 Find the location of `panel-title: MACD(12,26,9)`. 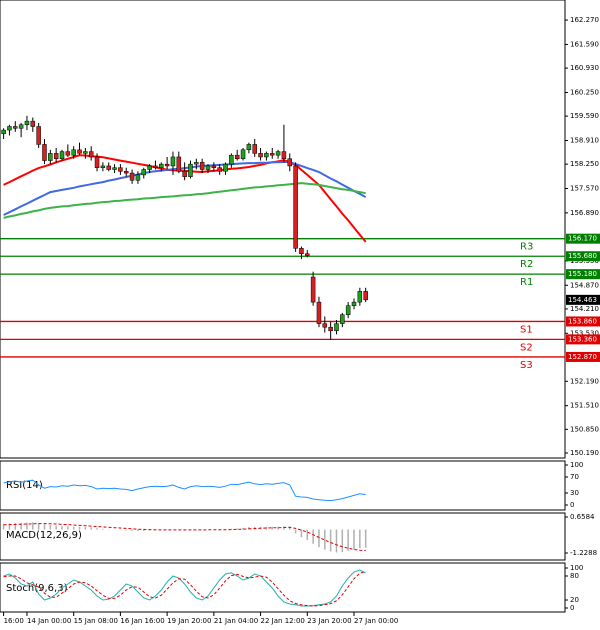

panel-title: MACD(12,26,9) is located at coordinates (44, 535).